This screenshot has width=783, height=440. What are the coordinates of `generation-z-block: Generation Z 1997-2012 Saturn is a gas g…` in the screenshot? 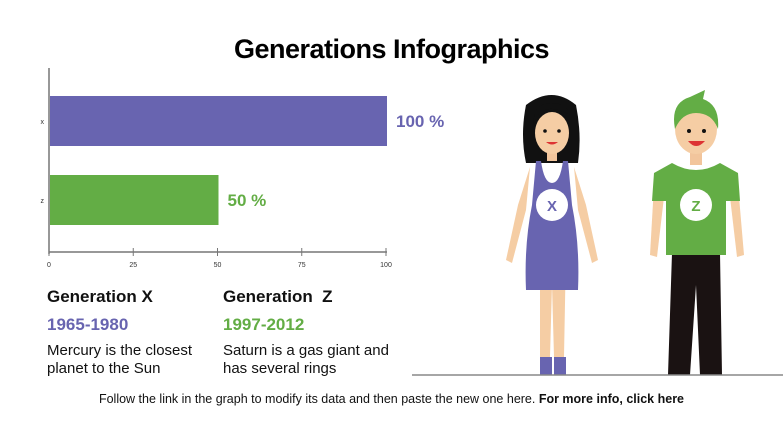 It's located at (310, 332).